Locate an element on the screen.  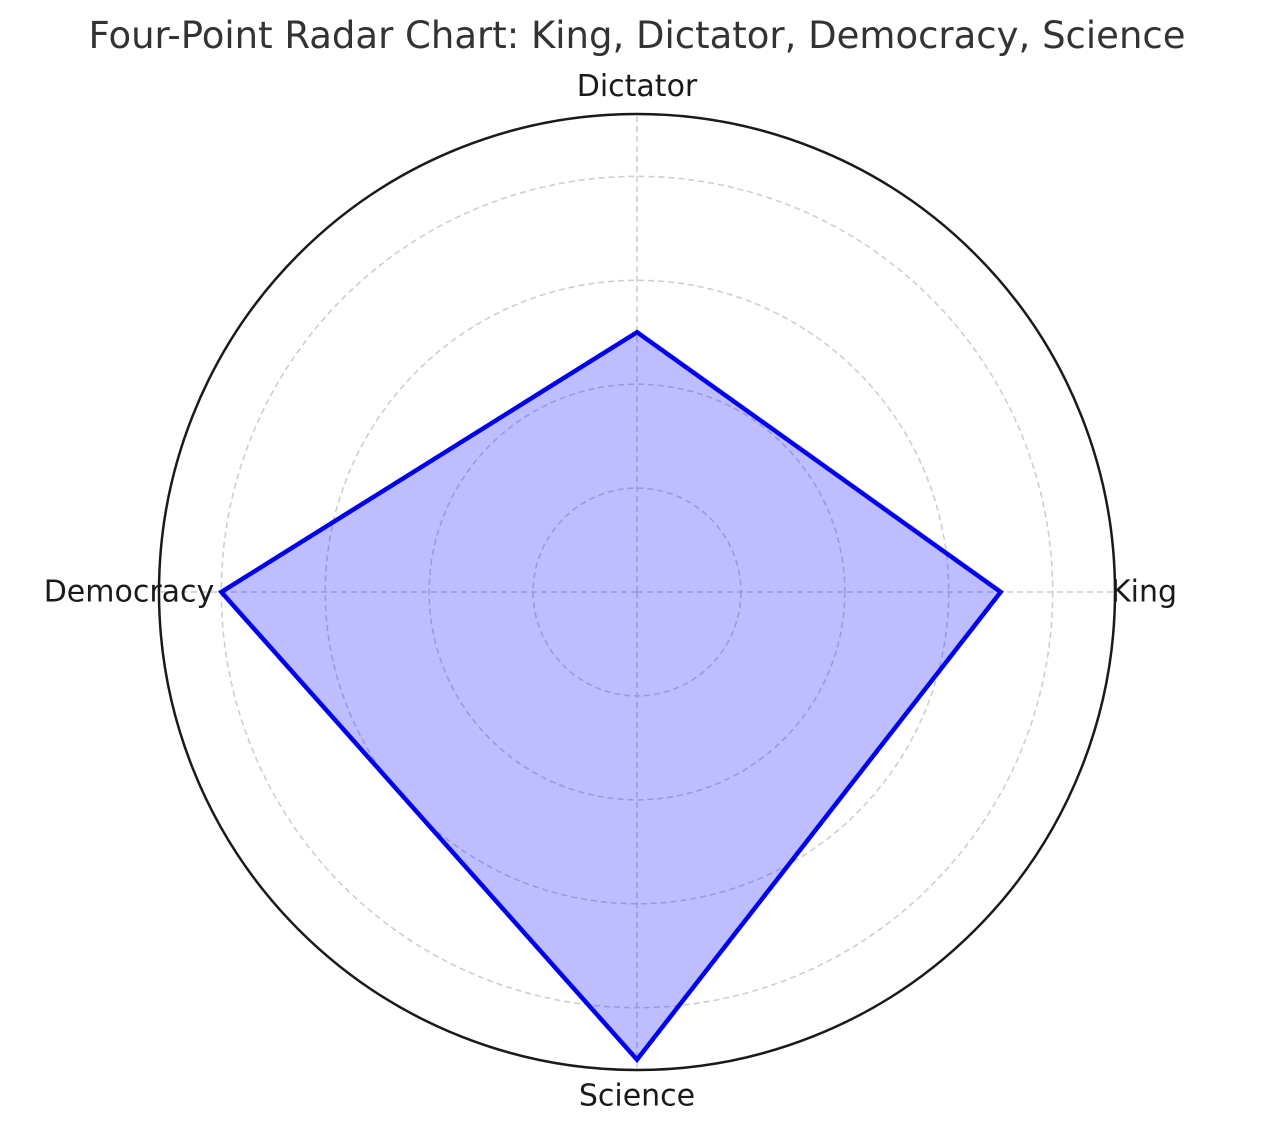
axis-label-dictator: Dictator is located at coordinates (637, 86).